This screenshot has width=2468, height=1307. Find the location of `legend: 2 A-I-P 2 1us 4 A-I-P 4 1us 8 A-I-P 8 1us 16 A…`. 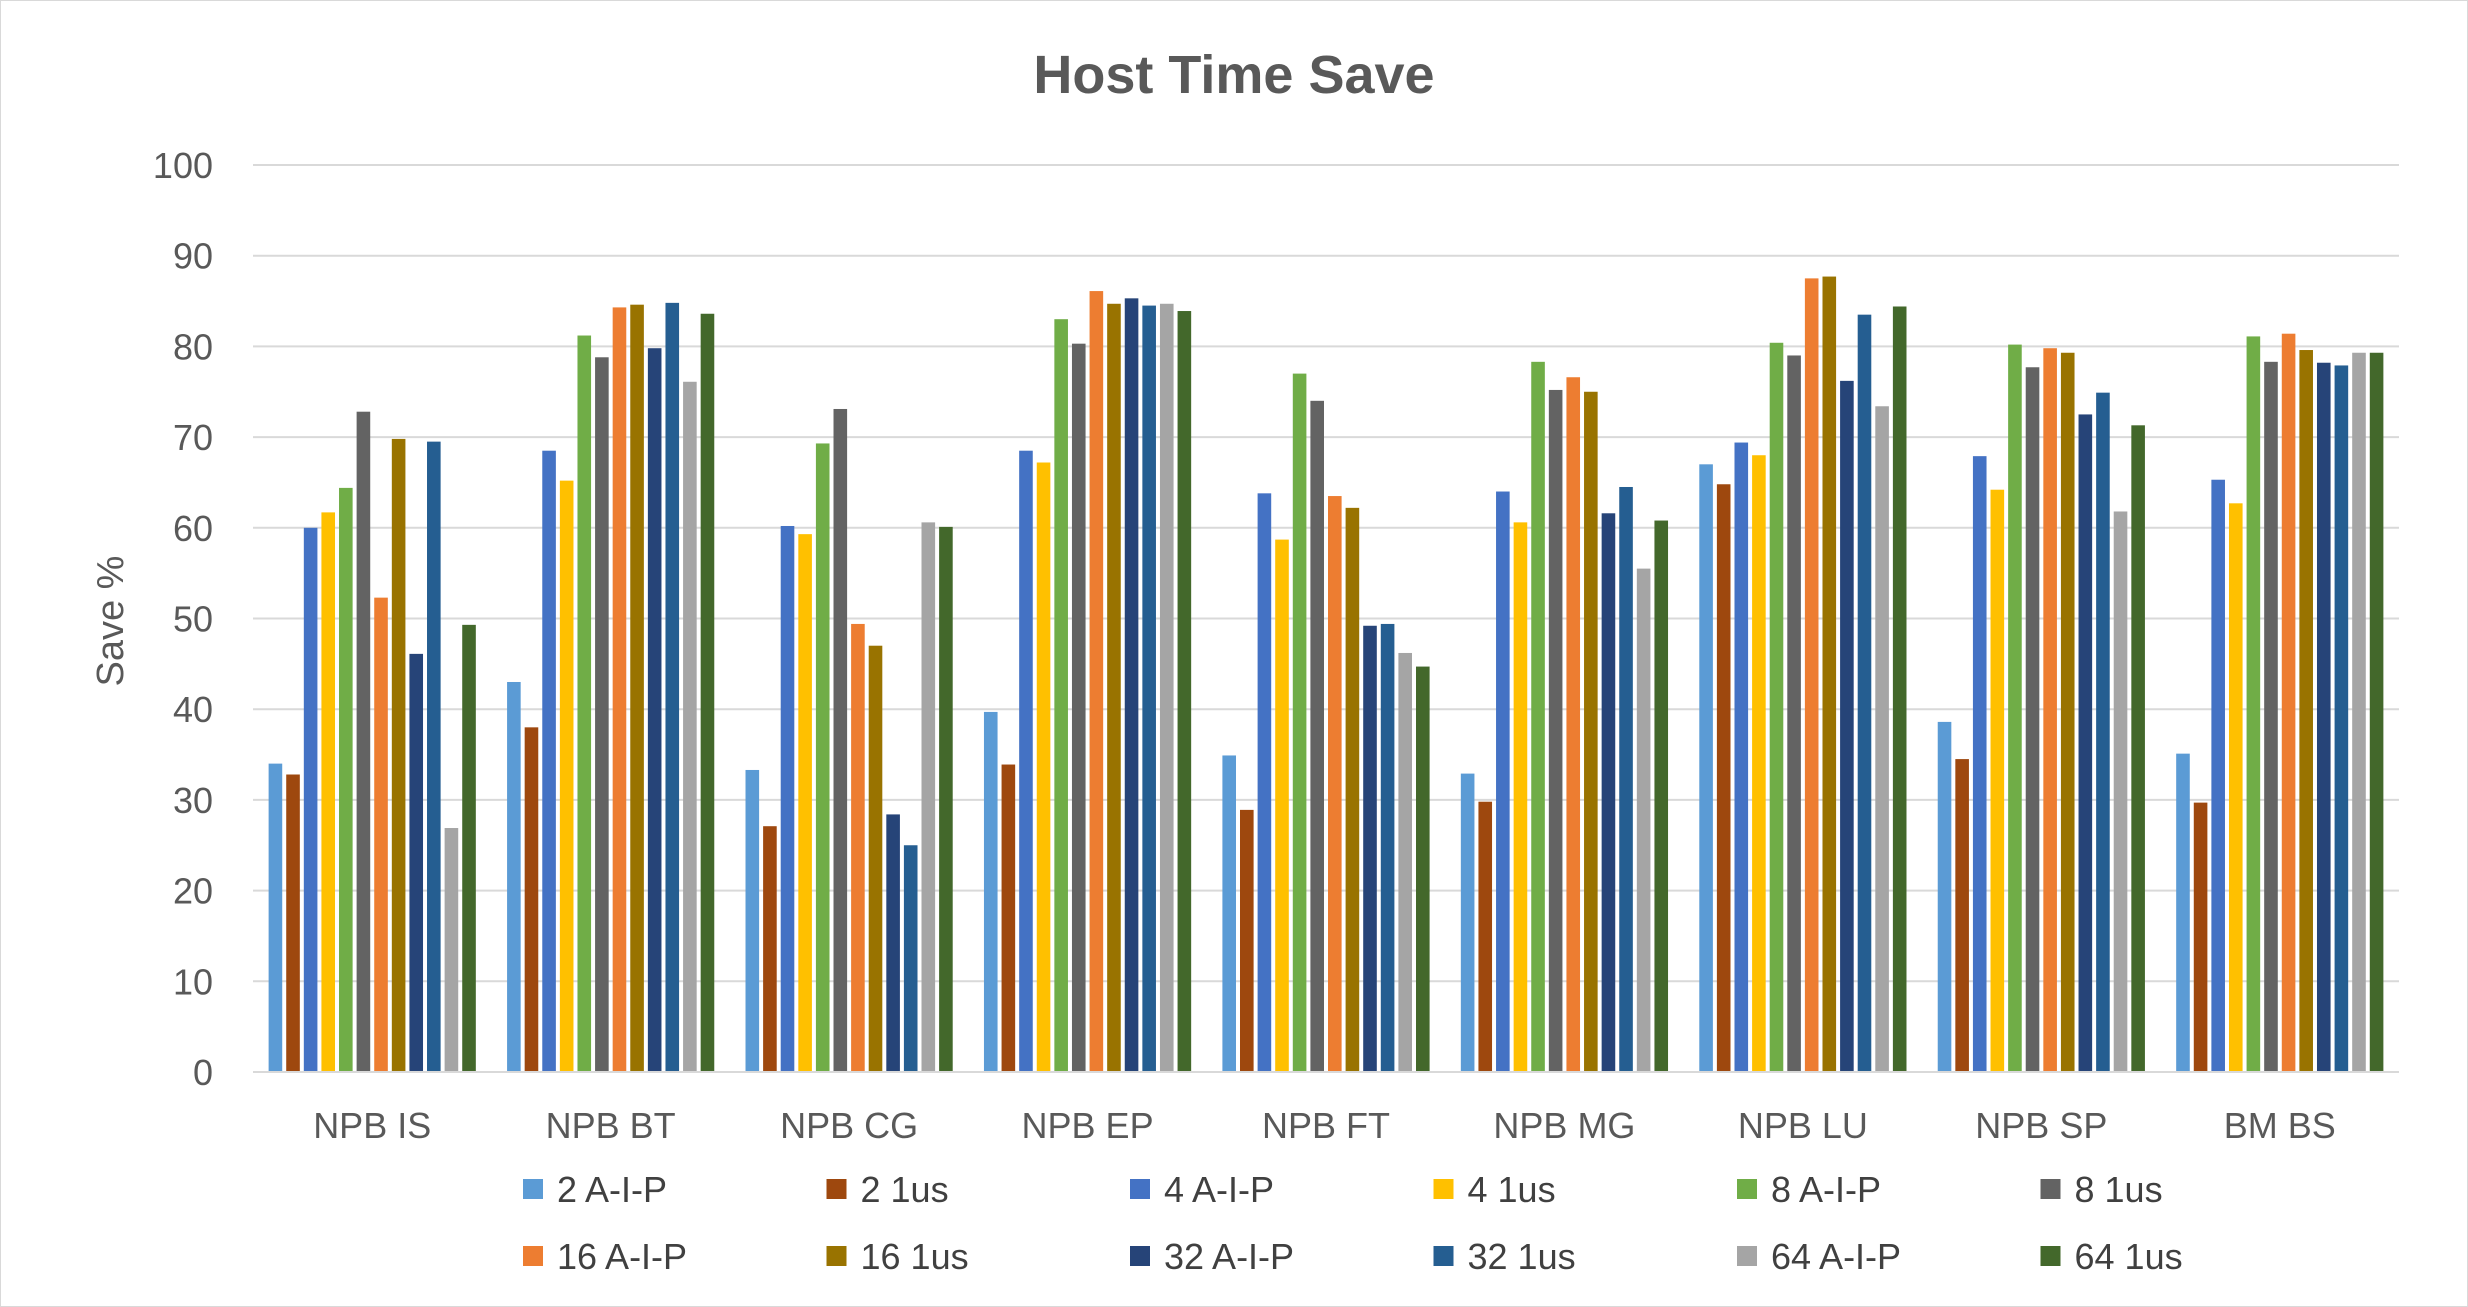

legend: 2 A-I-P 2 1us 4 A-I-P 4 1us 8 A-I-P 8 1us 16 A… is located at coordinates (1353, 1223).